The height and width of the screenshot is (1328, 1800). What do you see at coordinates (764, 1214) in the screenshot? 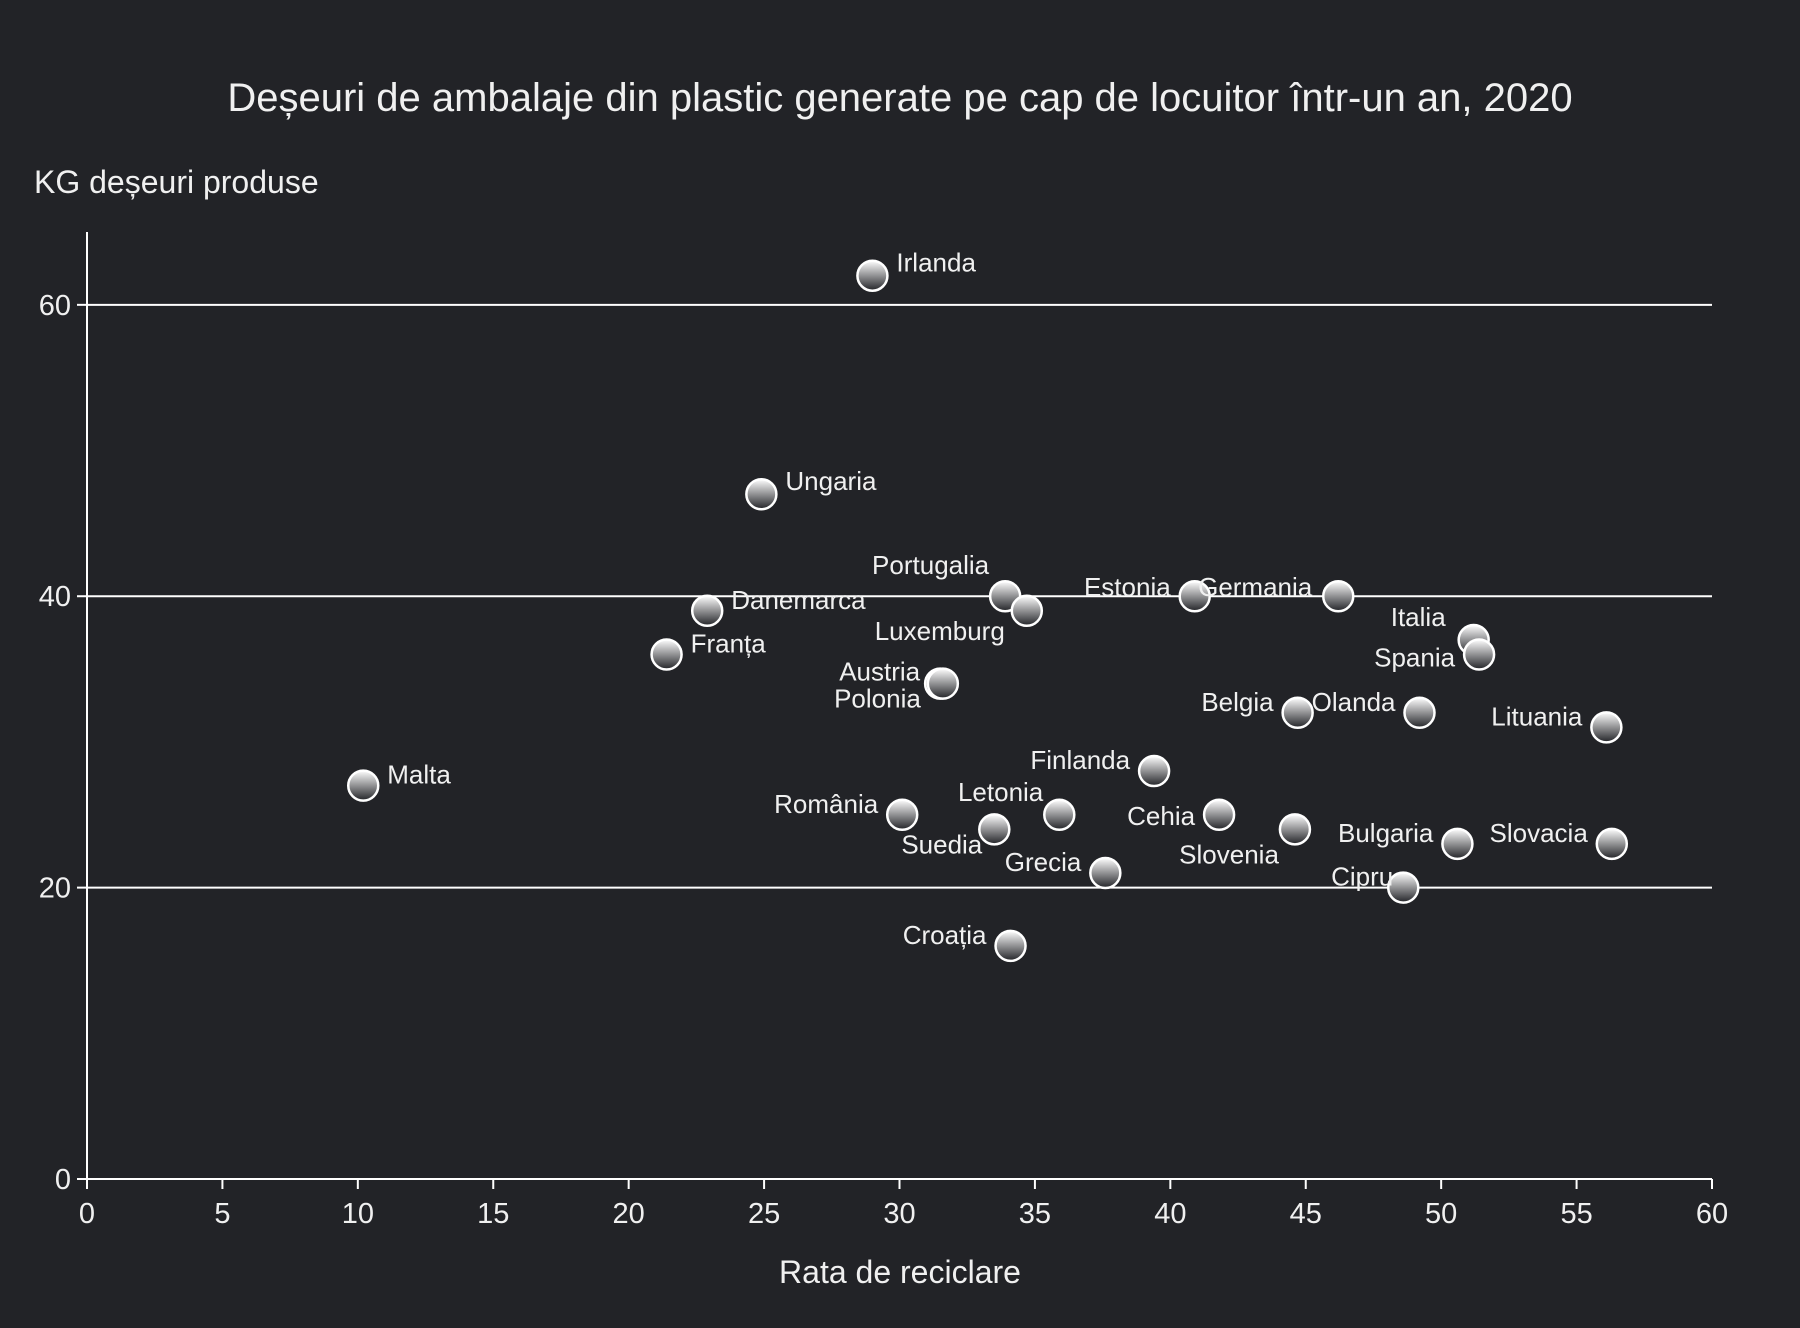
I see `x-tick-label: 25` at bounding box center [764, 1214].